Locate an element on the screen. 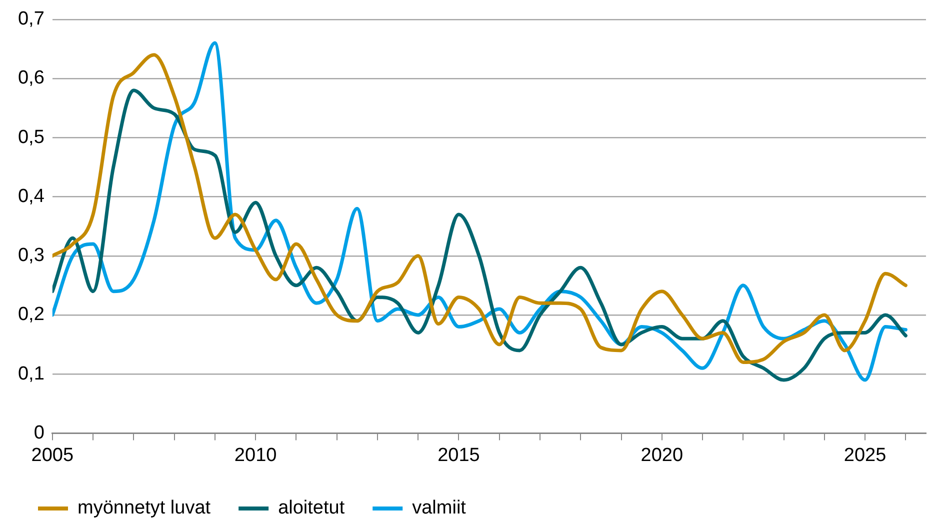 The width and height of the screenshot is (934, 528). y-tick-label: 0,4 is located at coordinates (31, 196).